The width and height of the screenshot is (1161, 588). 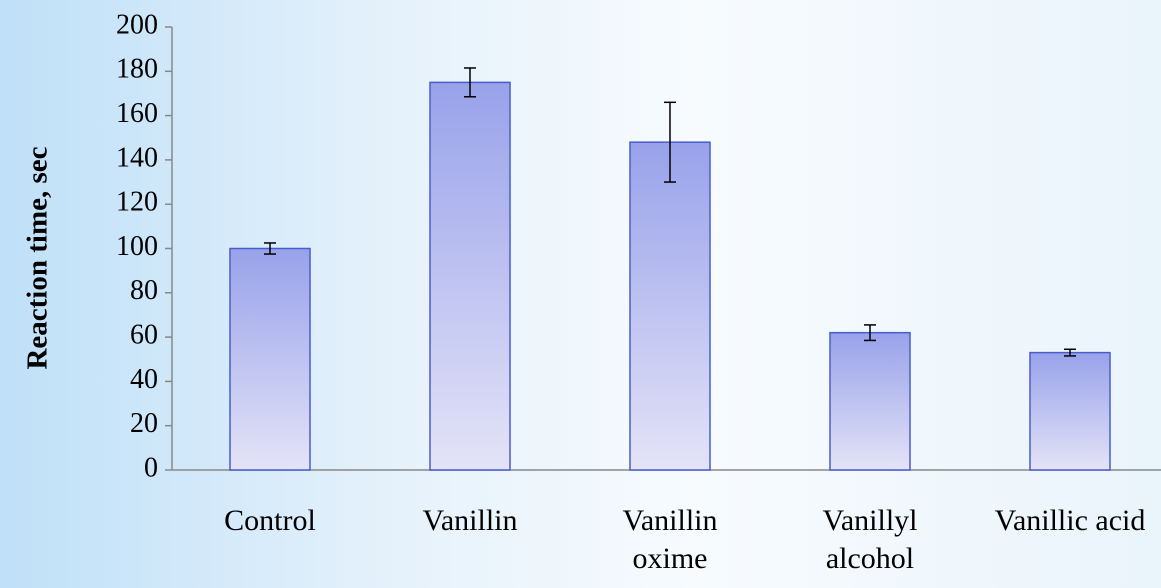 What do you see at coordinates (137, 24) in the screenshot?
I see `y-tick-label: 200` at bounding box center [137, 24].